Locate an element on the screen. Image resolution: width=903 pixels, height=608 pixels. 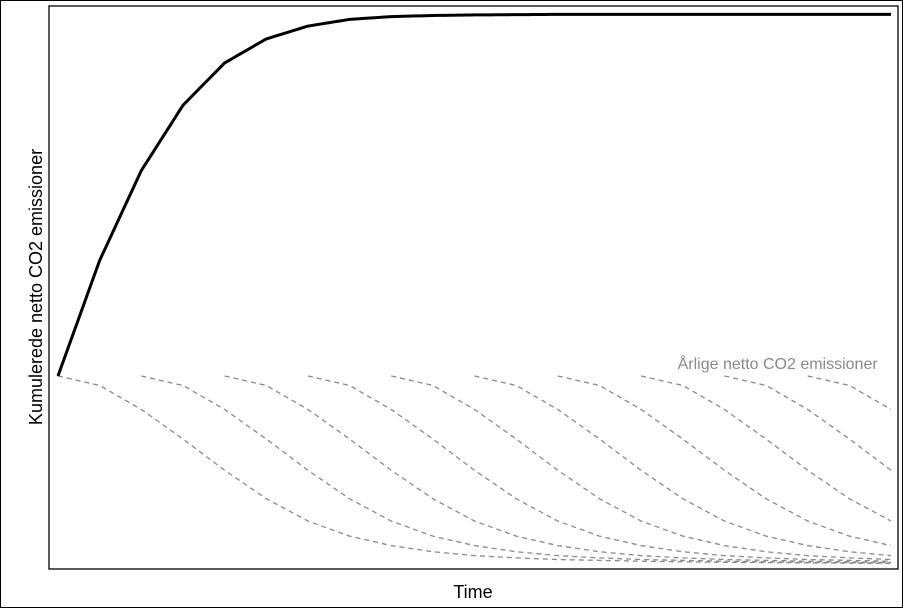
x-axis-label: Time is located at coordinates (472, 592).